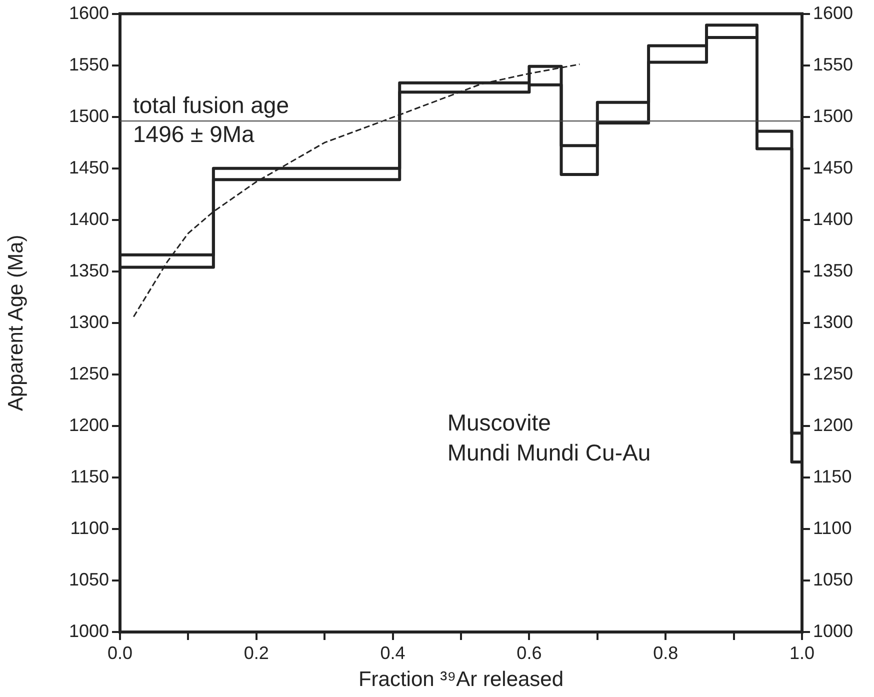 This screenshot has width=874, height=697. Describe the element at coordinates (833, 167) in the screenshot. I see `y2-tick-label: 1450` at that location.